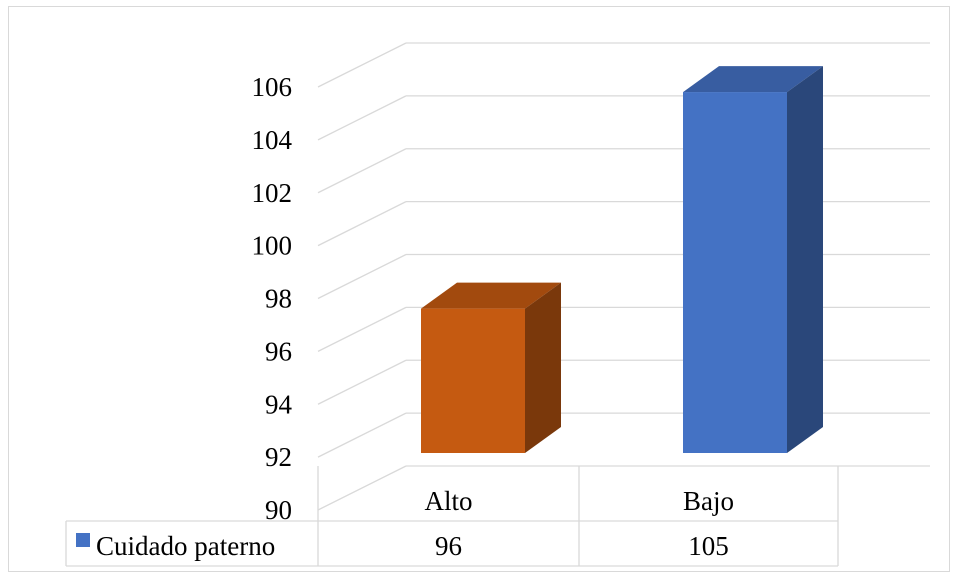 The width and height of the screenshot is (960, 579). I want to click on y-tick-label: 90, so click(278, 510).